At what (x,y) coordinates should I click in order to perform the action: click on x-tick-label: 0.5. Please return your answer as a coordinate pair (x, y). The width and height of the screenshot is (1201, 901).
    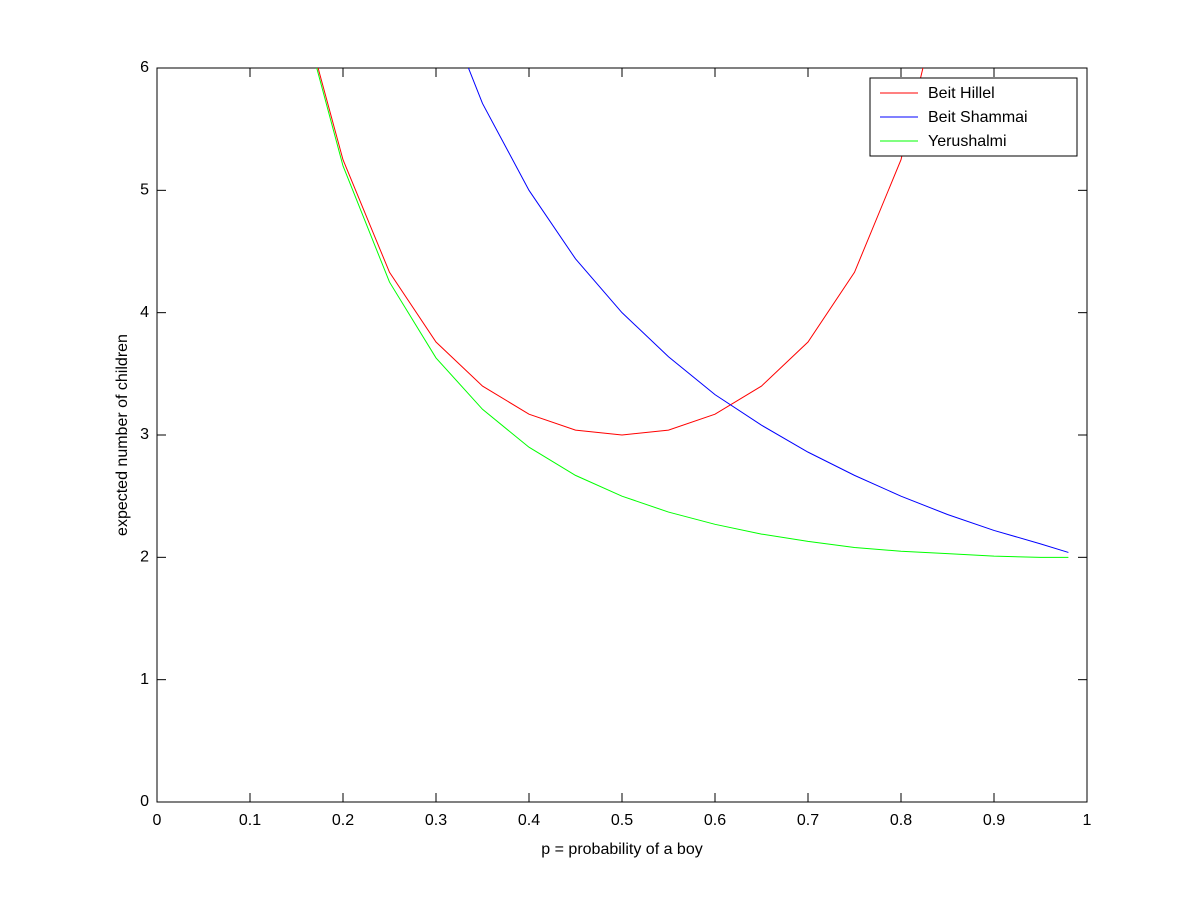
    Looking at the image, I should click on (622, 820).